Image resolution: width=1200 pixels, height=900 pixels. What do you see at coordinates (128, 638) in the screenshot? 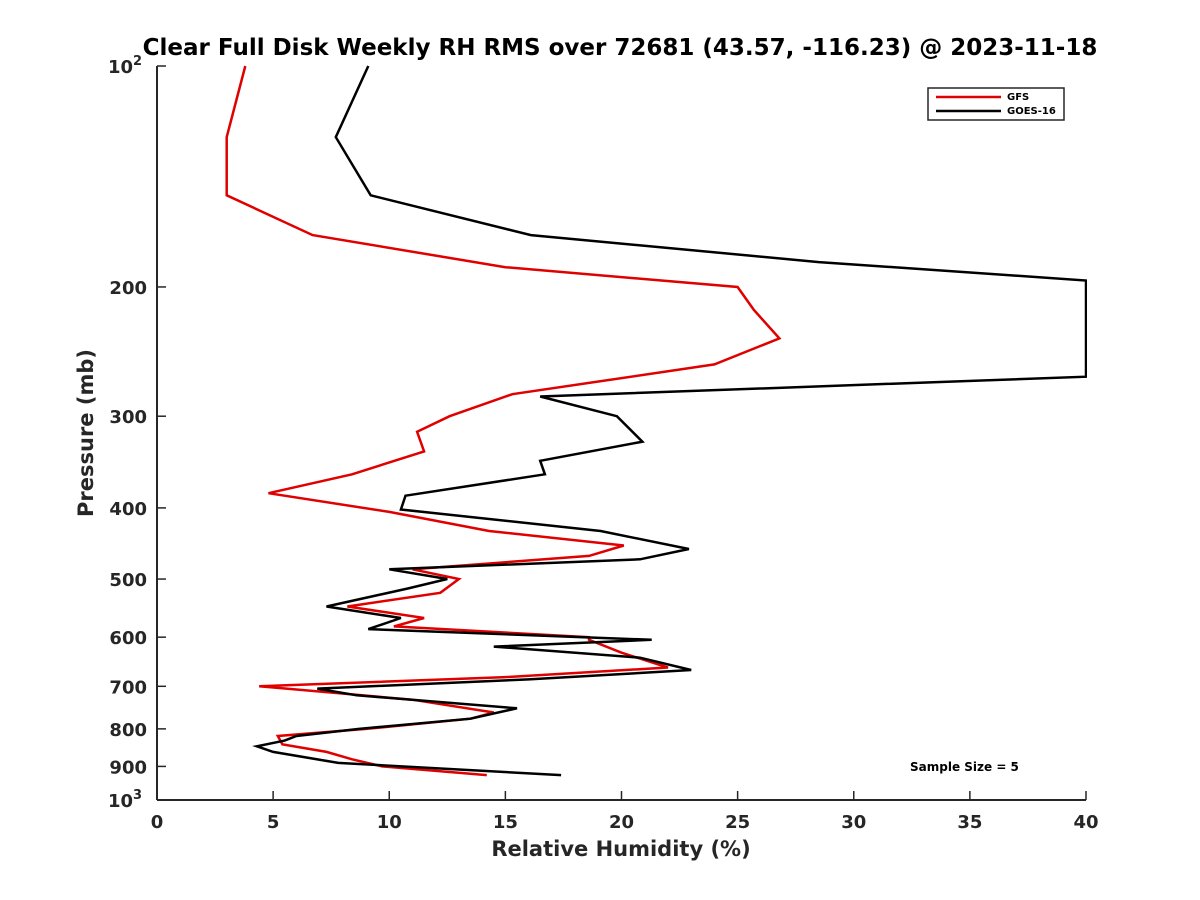
I see `y-tick-label: 600` at bounding box center [128, 638].